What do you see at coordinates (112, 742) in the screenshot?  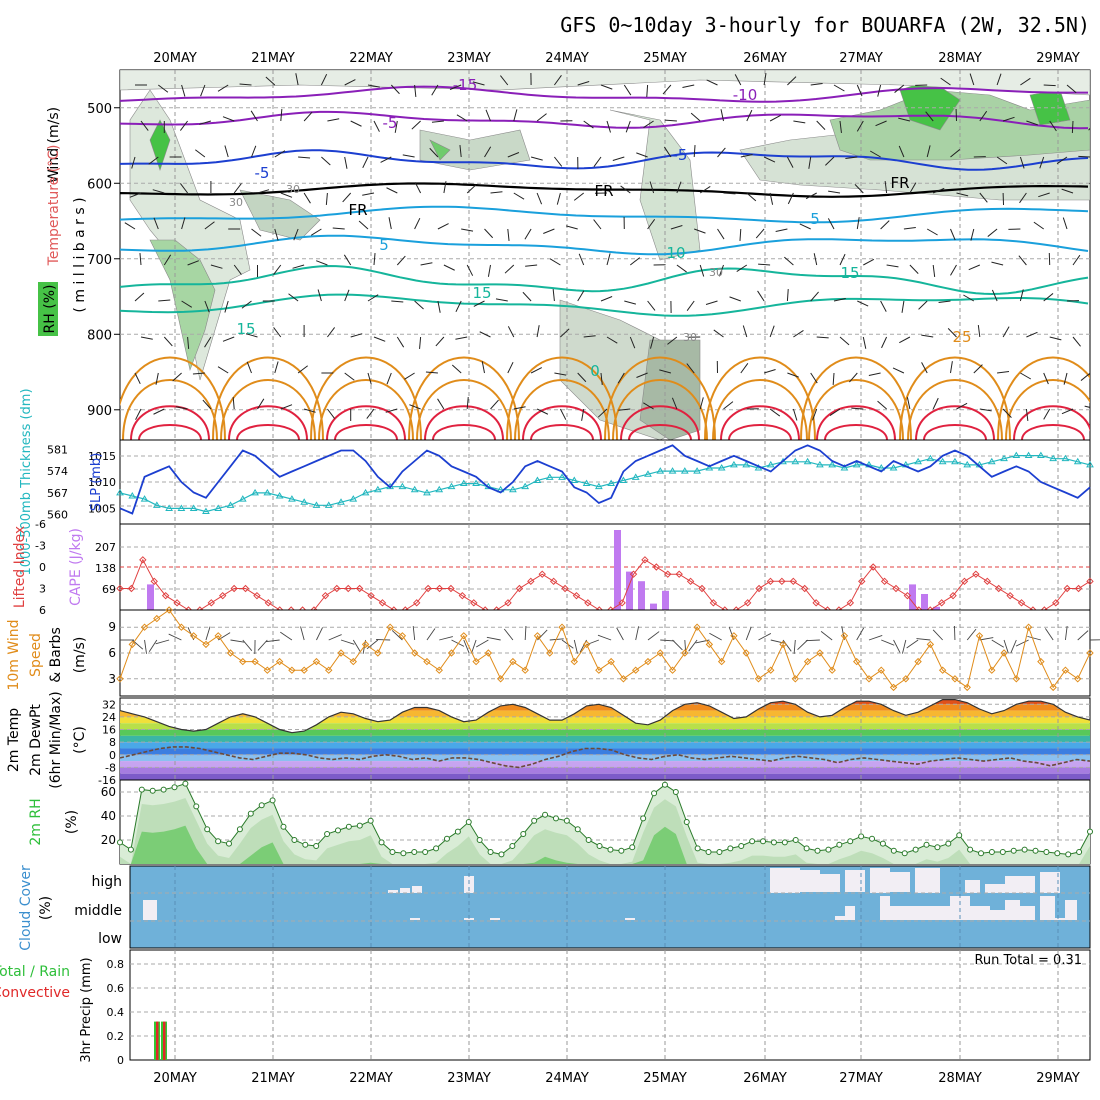 I see `temp2m-tick-label: 8` at bounding box center [112, 742].